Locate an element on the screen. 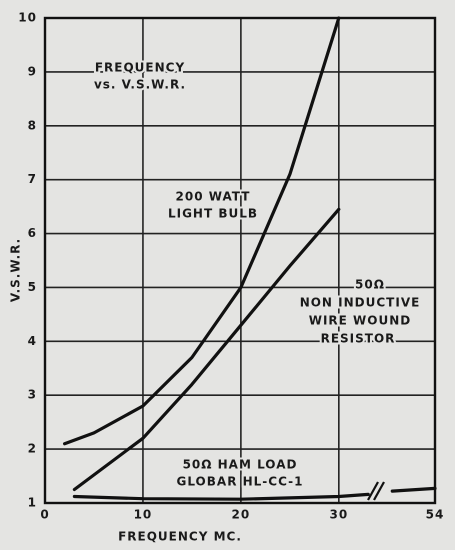  annotation: 200 WATT is located at coordinates (213, 197).